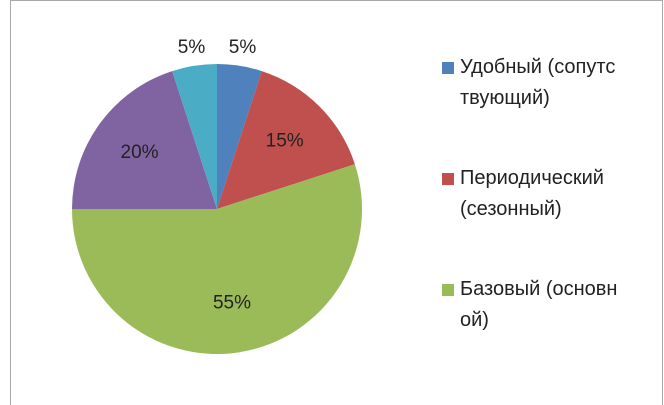 The height and width of the screenshot is (405, 664). What do you see at coordinates (539, 304) in the screenshot?
I see `legend-label: Базовый (основной)` at bounding box center [539, 304].